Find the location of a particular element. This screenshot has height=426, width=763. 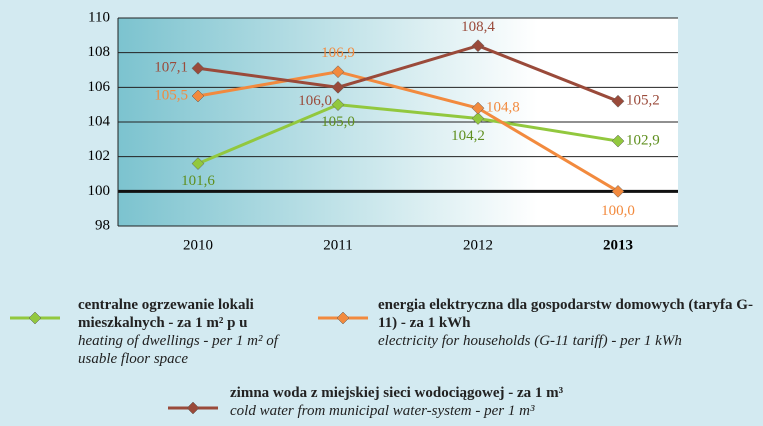

data-label: 100,0 is located at coordinates (618, 211).